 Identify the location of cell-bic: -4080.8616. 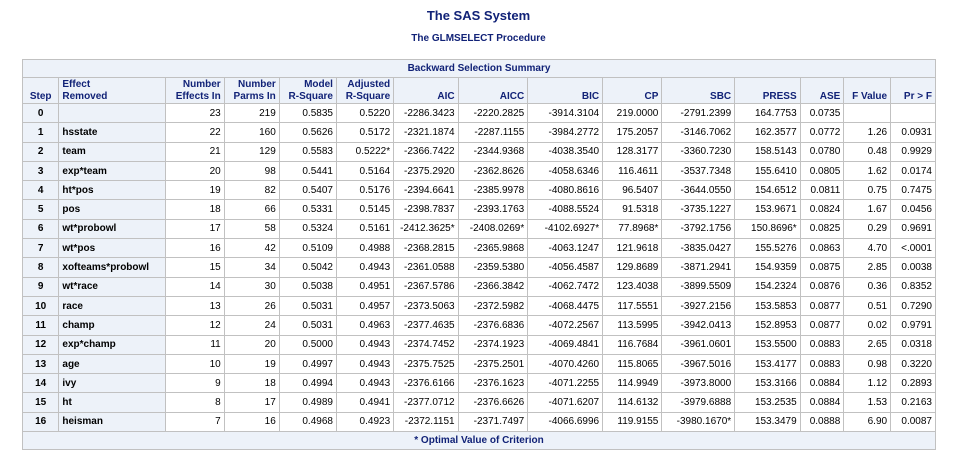
(565, 190).